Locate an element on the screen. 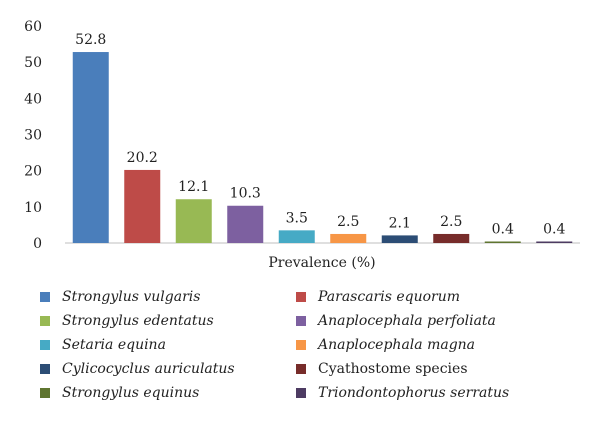  y-tick-label: 40 is located at coordinates (33, 99).